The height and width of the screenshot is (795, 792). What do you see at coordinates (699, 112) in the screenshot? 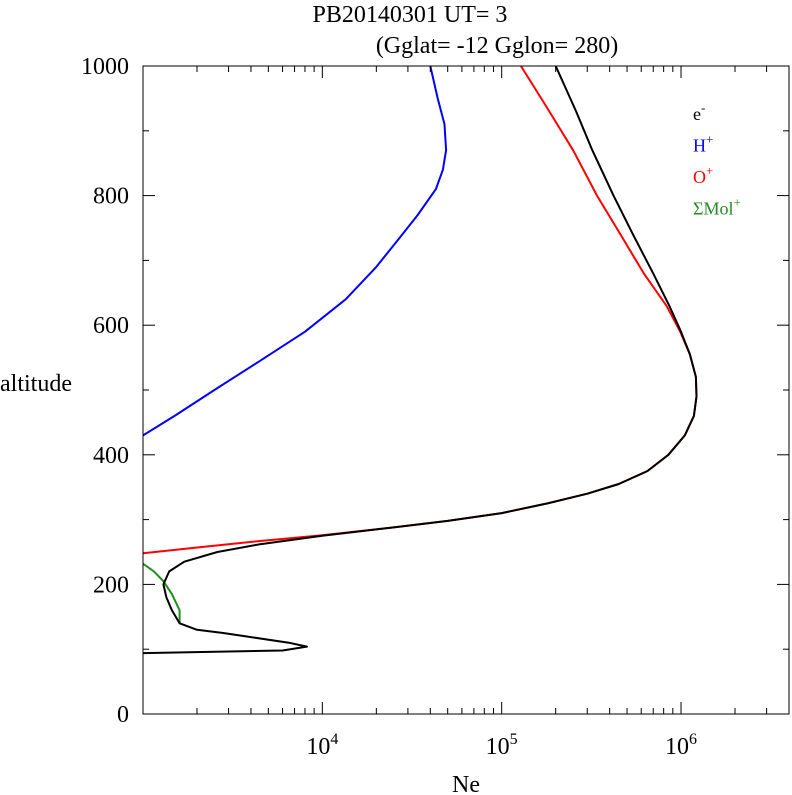
I see `legend-entry: e-` at bounding box center [699, 112].